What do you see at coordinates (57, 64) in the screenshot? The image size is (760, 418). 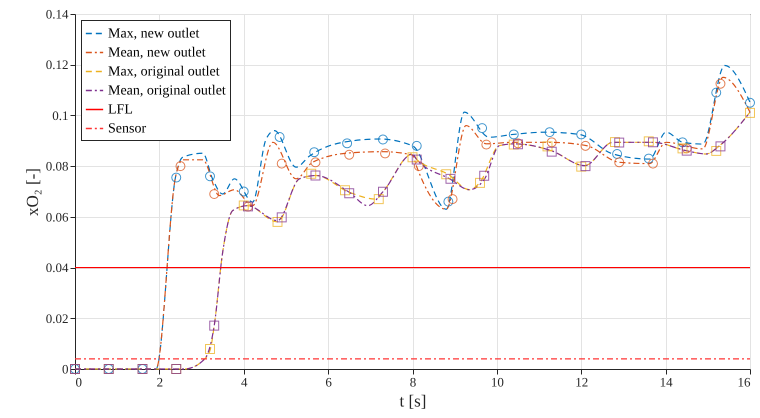 I see `y-tick-label: 0.12` at bounding box center [57, 64].